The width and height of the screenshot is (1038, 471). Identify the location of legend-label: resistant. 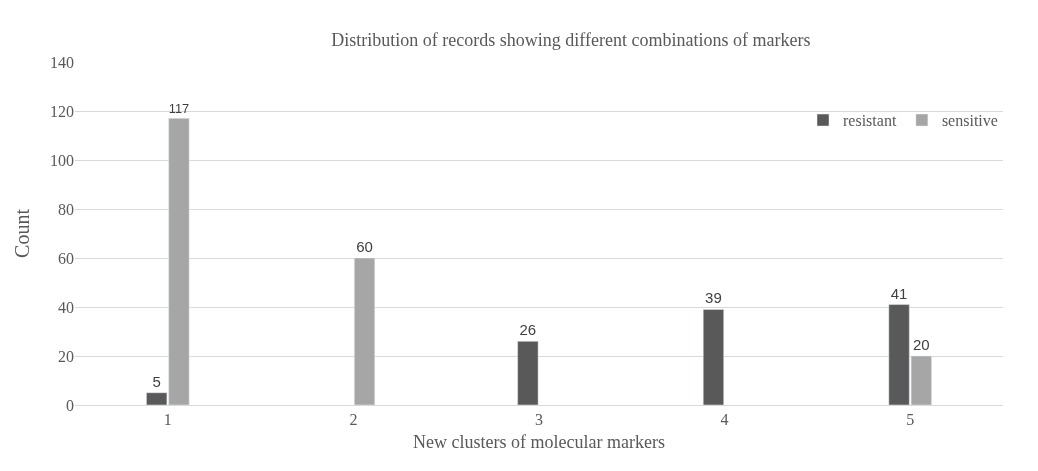
(870, 121).